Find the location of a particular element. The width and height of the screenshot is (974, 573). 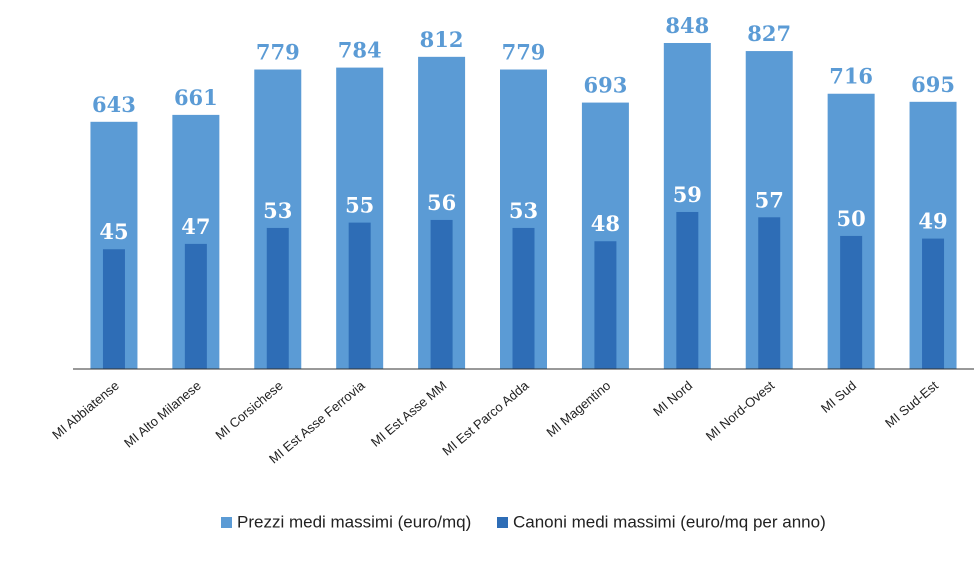

x-tick-label: MI Abbiatense is located at coordinates (85, 410).